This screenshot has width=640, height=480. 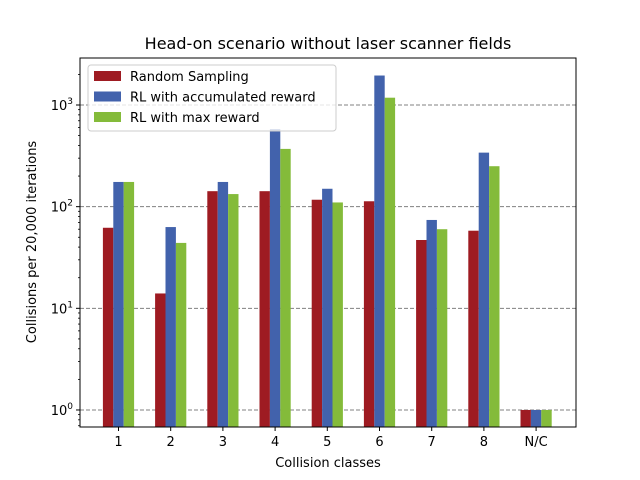 I want to click on x-tick-label: 3, so click(x=223, y=442).